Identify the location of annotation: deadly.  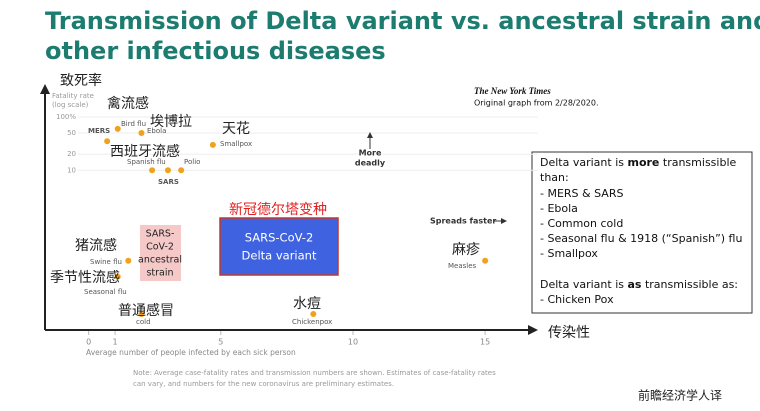
(370, 163).